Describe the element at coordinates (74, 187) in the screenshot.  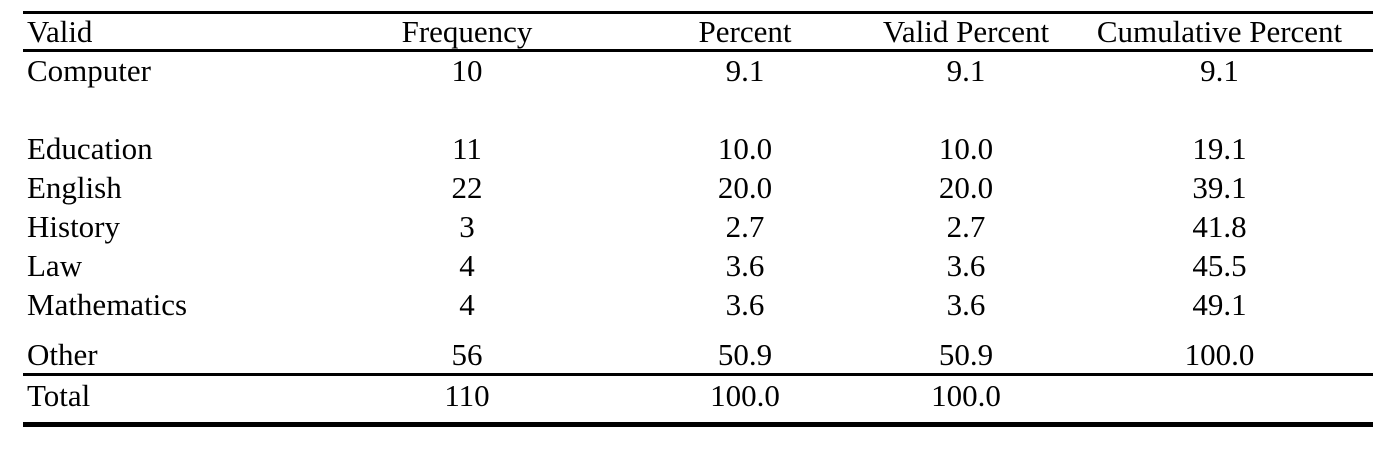
I see `cell-category: English` at that location.